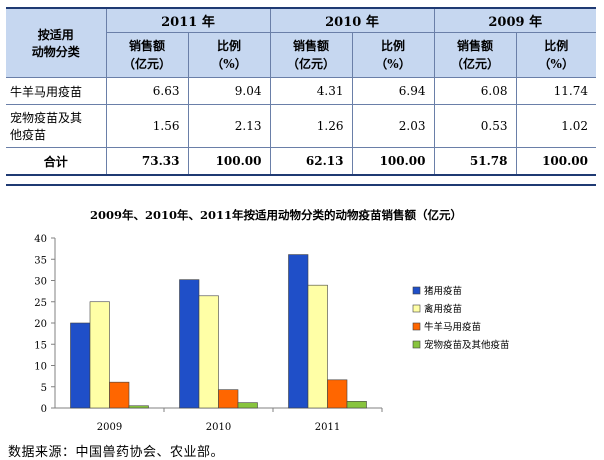 The image size is (604, 460). I want to click on table-bottom-rule, so click(301, 185).